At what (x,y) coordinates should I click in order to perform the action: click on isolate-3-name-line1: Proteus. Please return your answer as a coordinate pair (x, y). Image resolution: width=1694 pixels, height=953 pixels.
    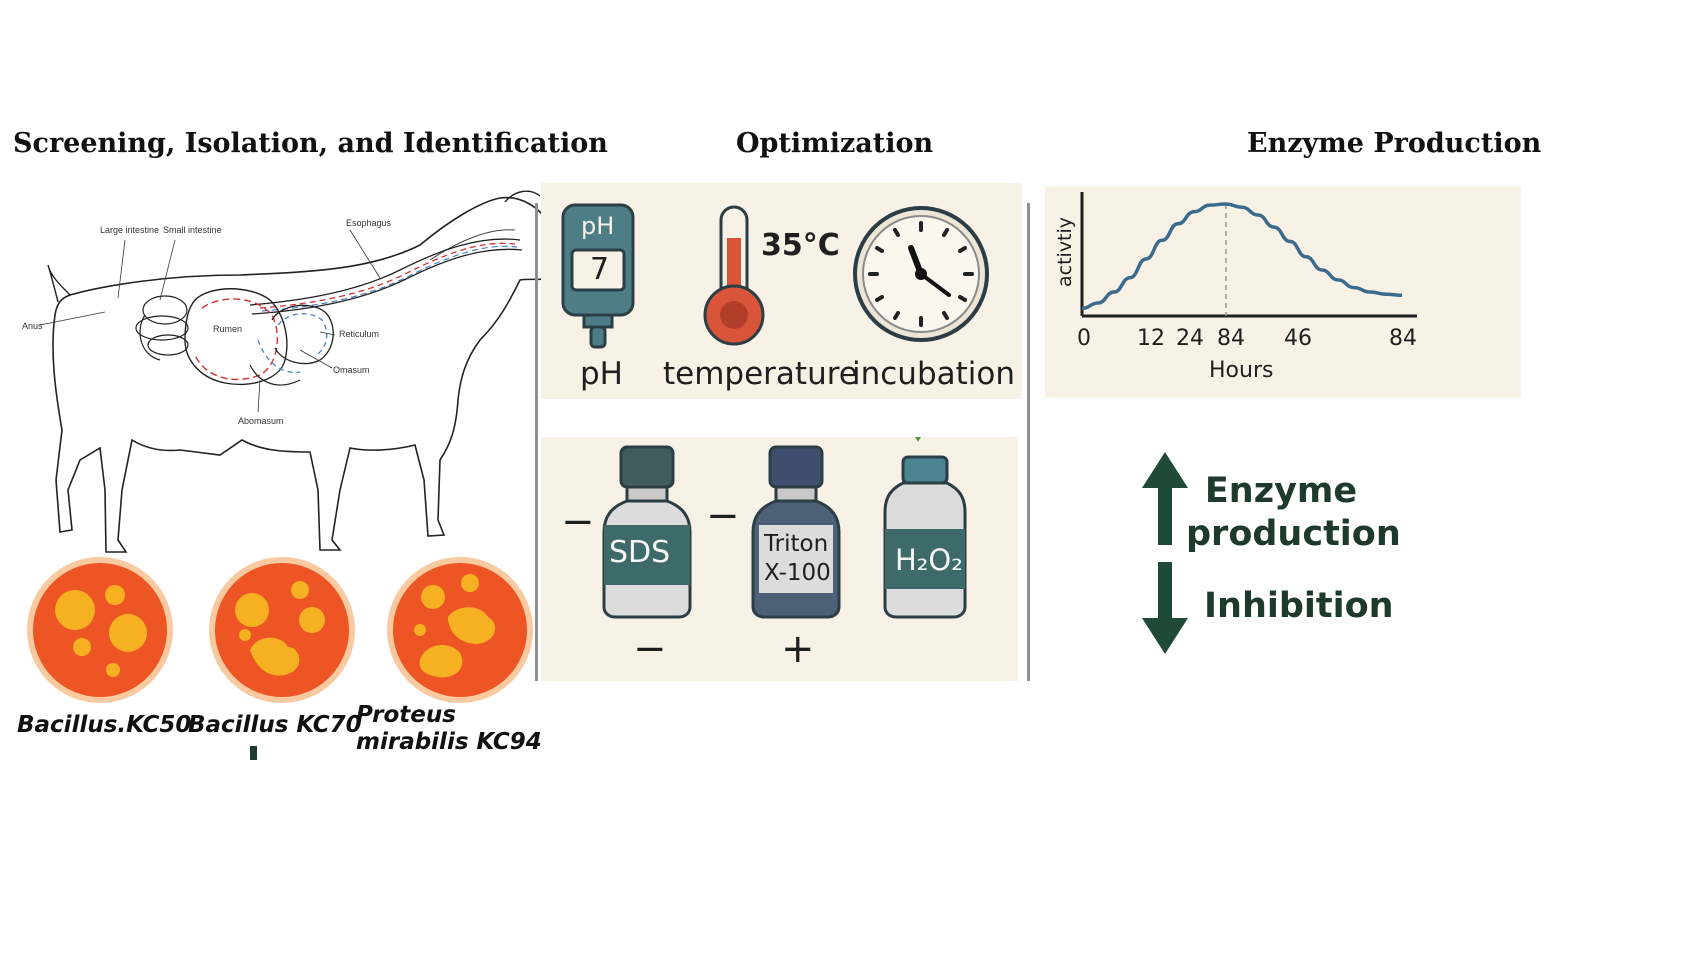
    Looking at the image, I should click on (406, 715).